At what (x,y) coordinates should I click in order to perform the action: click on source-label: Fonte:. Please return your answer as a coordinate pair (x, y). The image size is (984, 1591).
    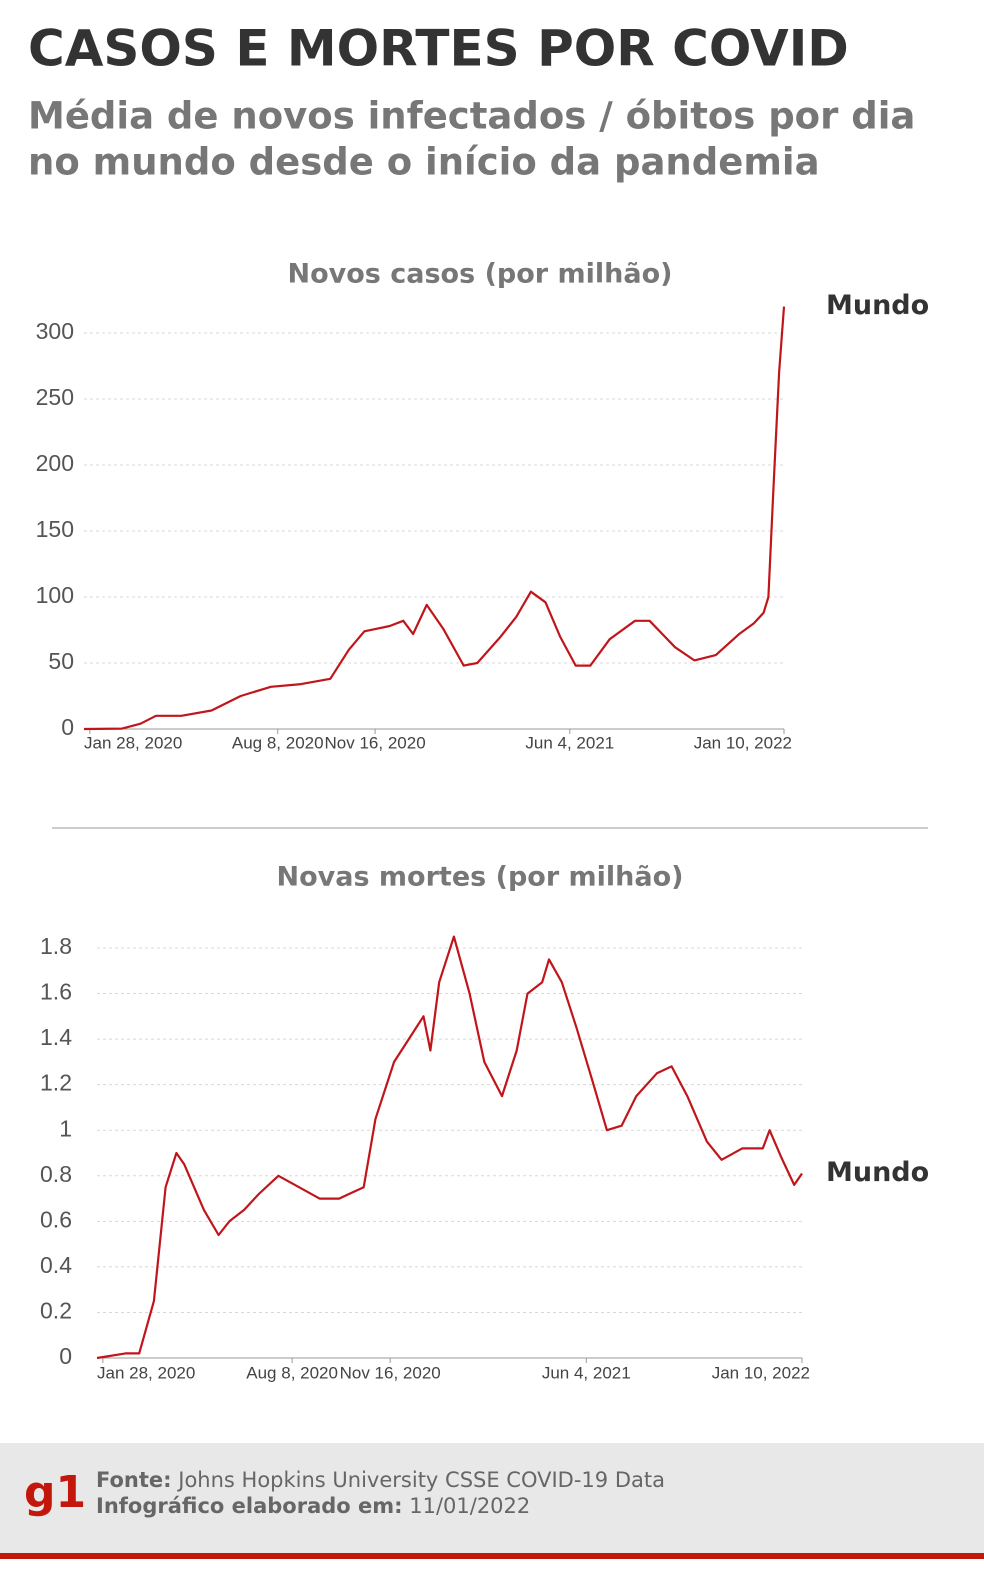
    Looking at the image, I should click on (134, 1480).